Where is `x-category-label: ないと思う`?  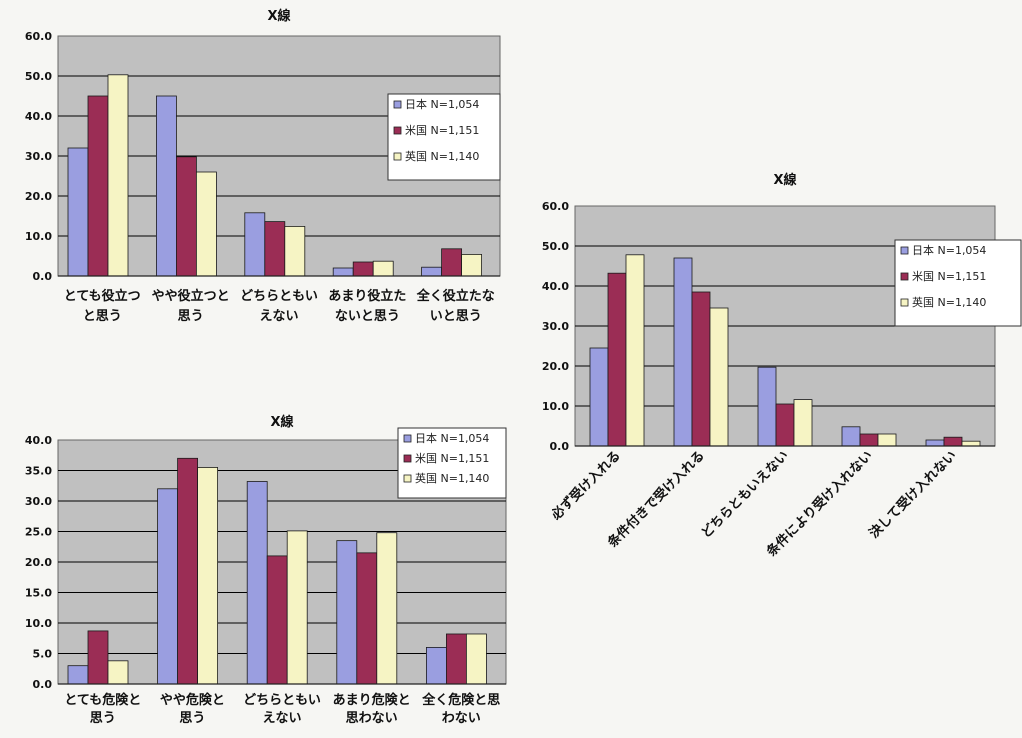 x-category-label: ないと思う is located at coordinates (367, 316).